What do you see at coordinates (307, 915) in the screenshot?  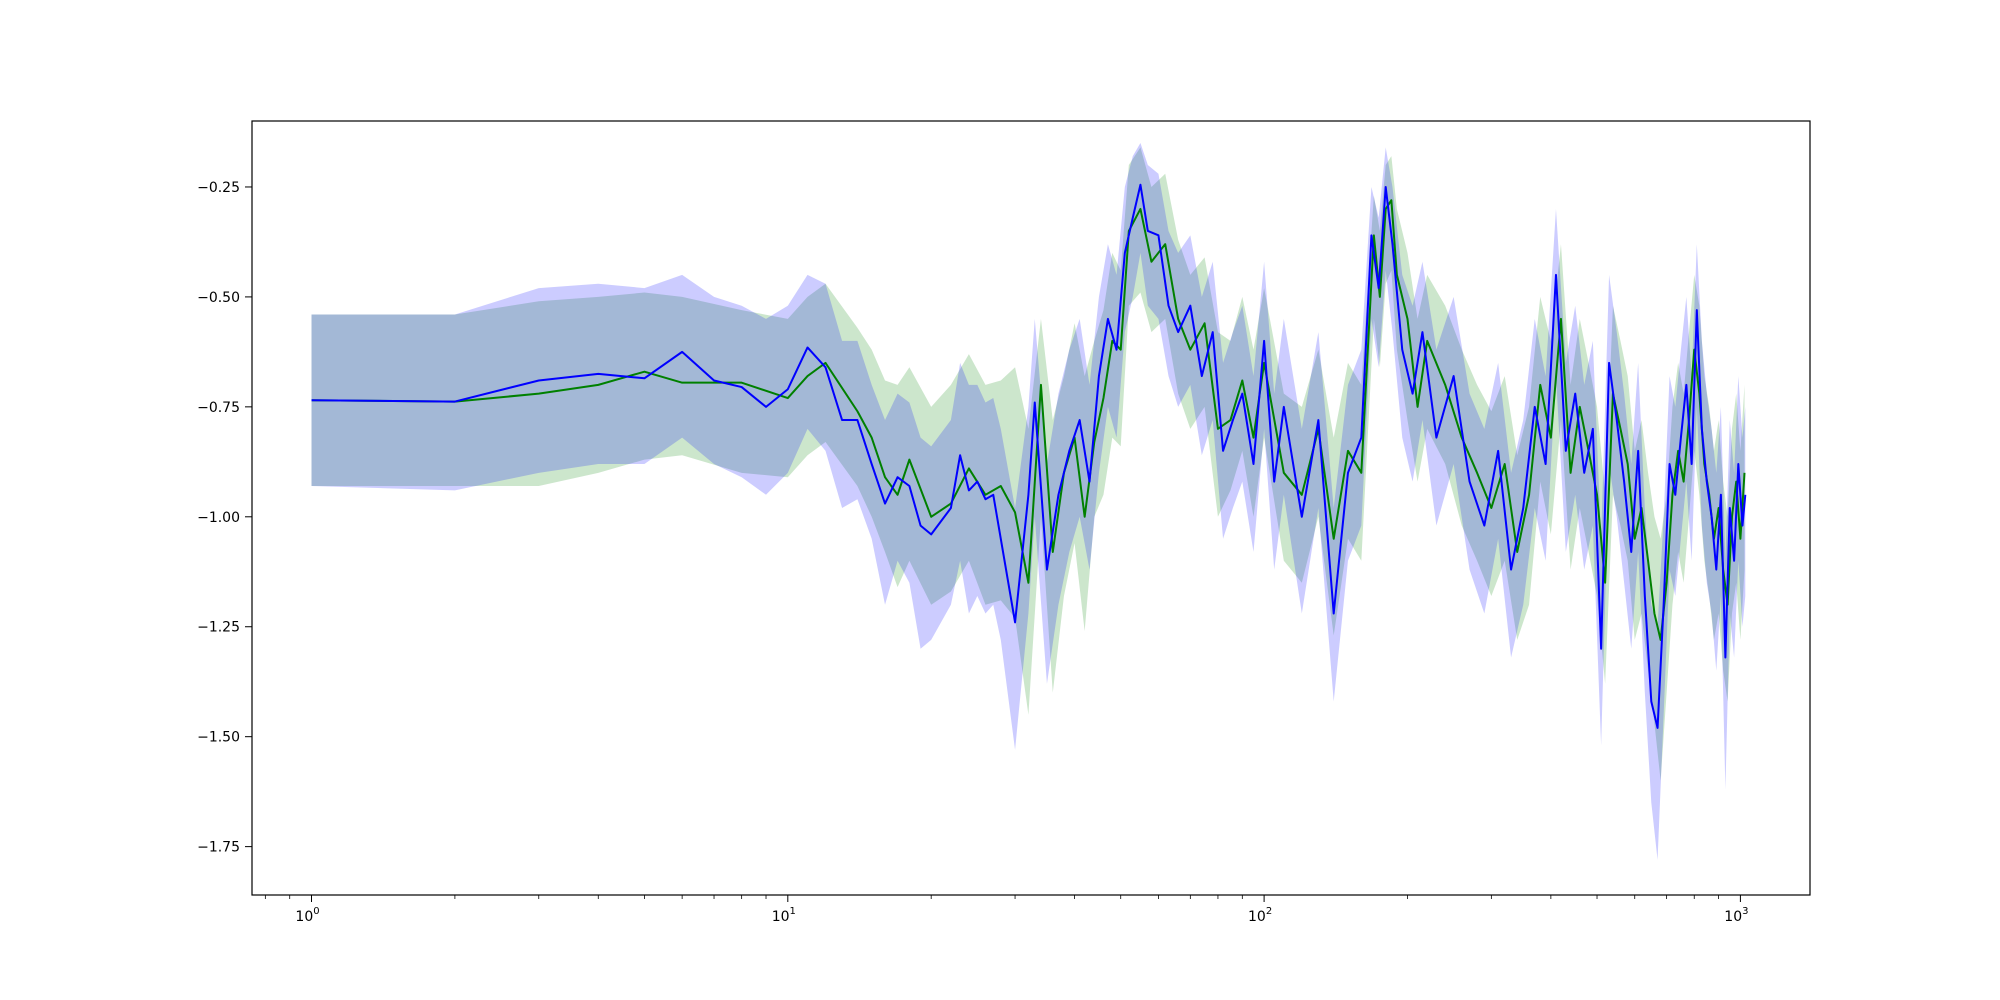 I see `x-tick-label: 10⁰` at bounding box center [307, 915].